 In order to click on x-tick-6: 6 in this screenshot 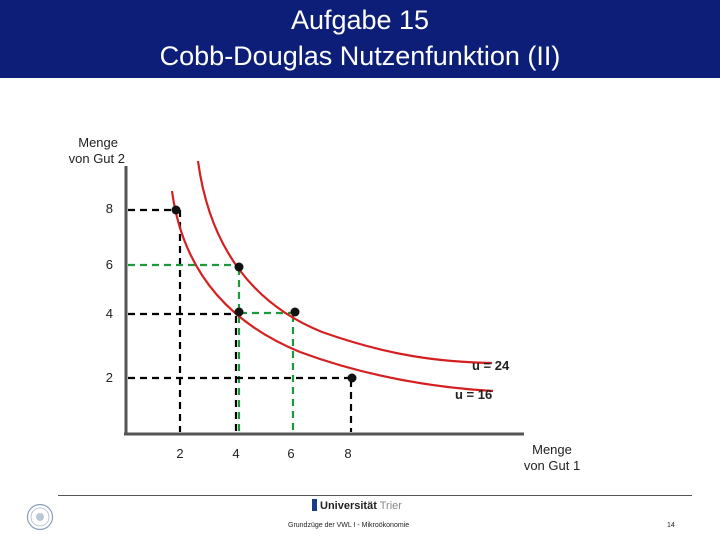, I will do `click(290, 453)`.